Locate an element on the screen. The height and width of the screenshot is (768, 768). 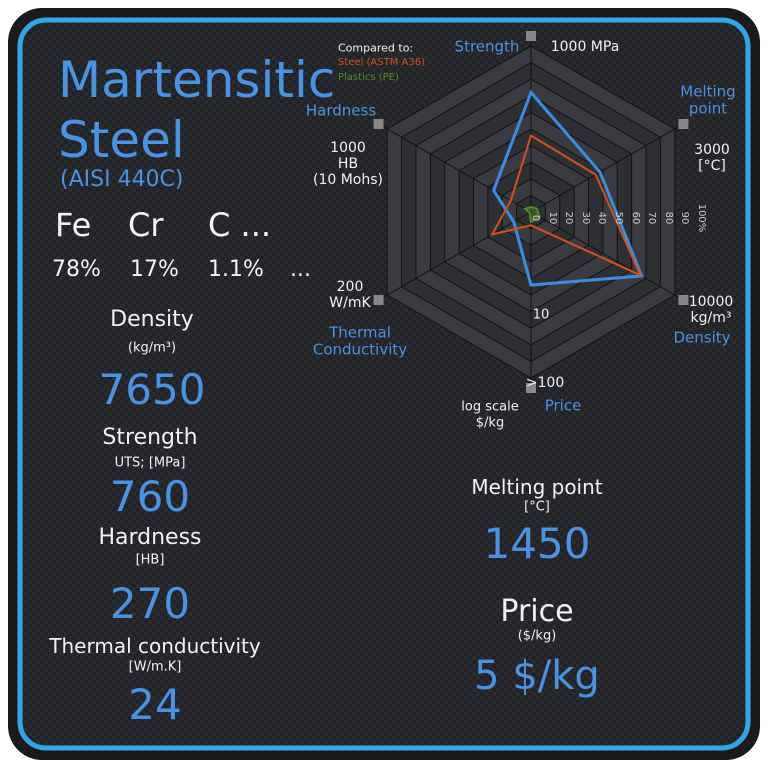
axis-name: Thermal is located at coordinates (360, 332).